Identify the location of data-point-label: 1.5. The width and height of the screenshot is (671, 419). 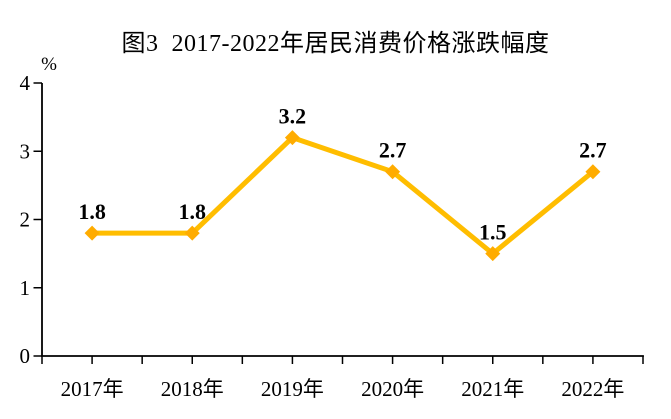
(493, 232).